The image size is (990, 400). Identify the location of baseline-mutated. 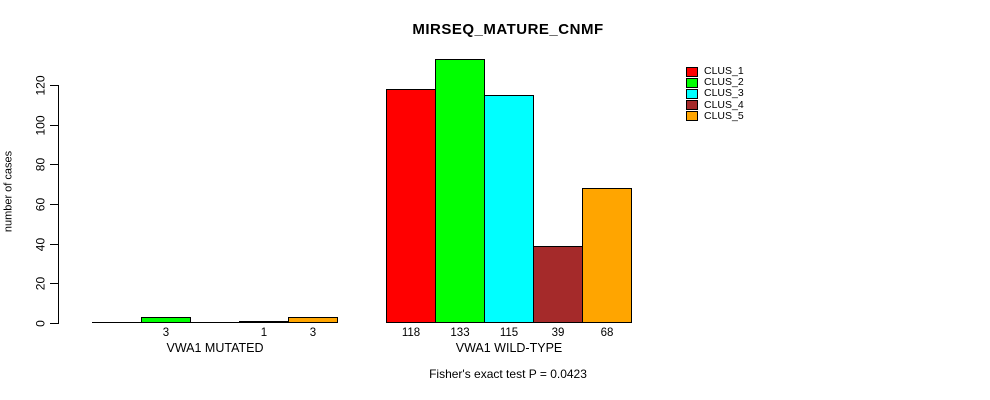
(215, 322).